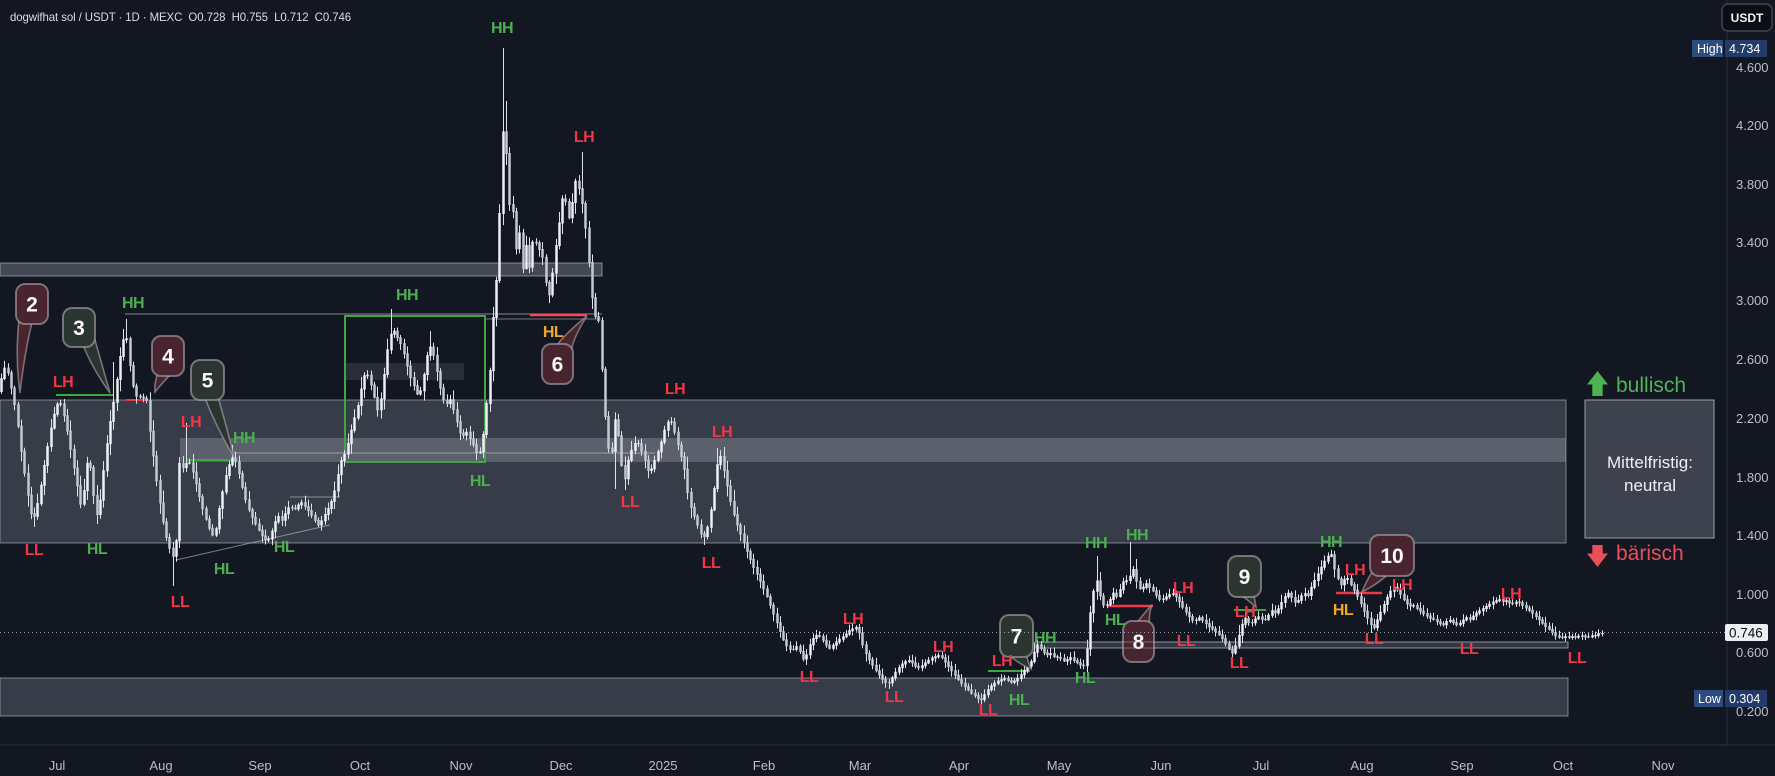 This screenshot has width=1775, height=776. What do you see at coordinates (1752, 242) in the screenshot?
I see `svg-text: 3.400` at bounding box center [1752, 242].